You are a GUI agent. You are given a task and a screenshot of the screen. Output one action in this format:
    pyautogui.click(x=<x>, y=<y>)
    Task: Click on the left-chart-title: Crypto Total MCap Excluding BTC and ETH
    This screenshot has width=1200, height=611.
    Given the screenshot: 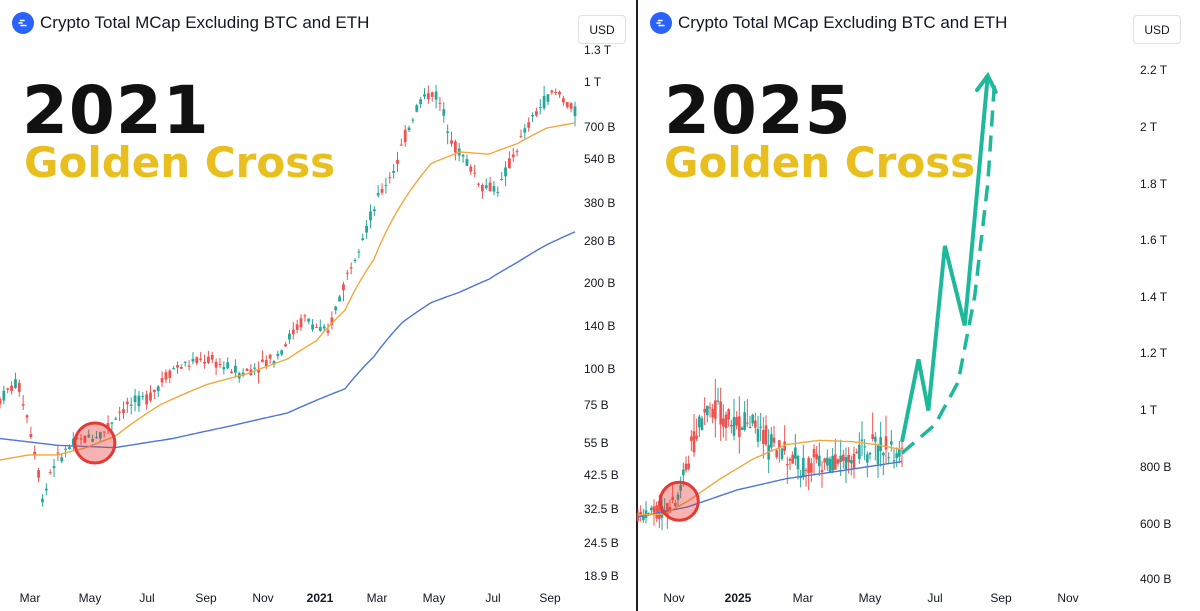 What is the action you would take?
    pyautogui.click(x=205, y=22)
    